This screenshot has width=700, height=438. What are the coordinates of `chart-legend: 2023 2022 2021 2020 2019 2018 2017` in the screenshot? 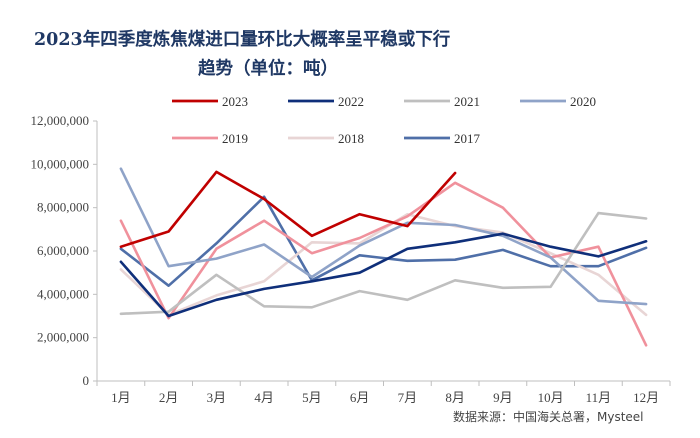 It's located at (384, 120).